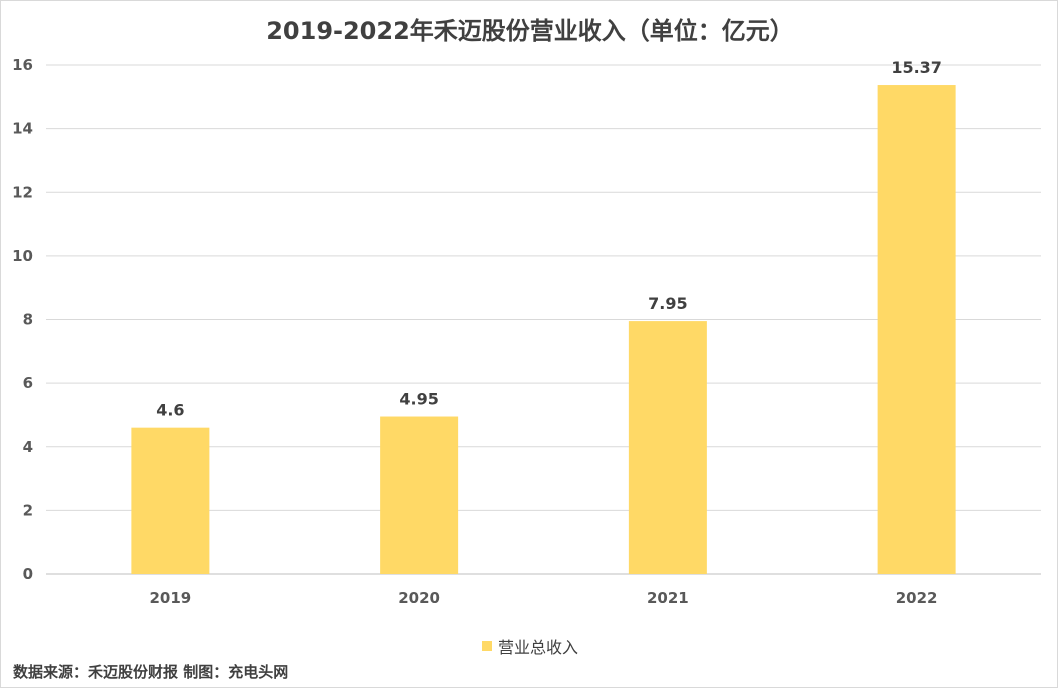 This screenshot has width=1058, height=689. I want to click on y-tick-label: 12, so click(22, 192).